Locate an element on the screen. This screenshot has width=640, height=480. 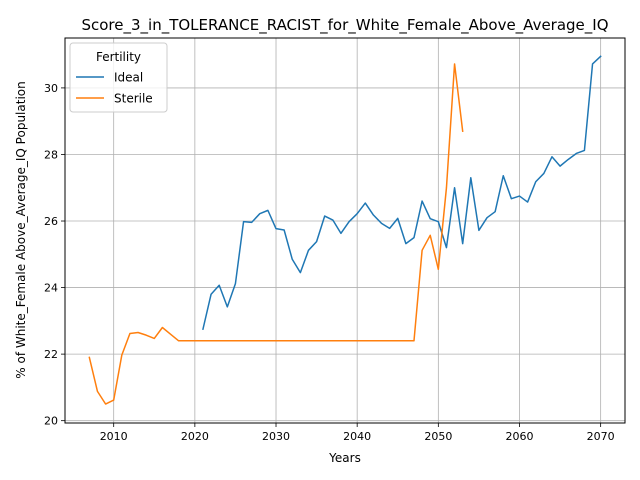
x-tick-label: 2060 is located at coordinates (519, 436).